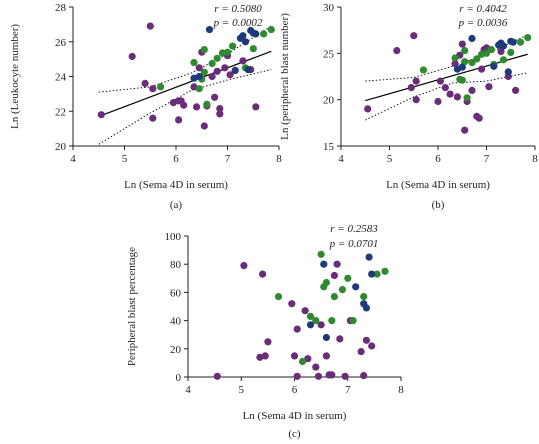 The height and width of the screenshot is (444, 539). What do you see at coordinates (329, 8) in the screenshot?
I see `y-tick-label: 30` at bounding box center [329, 8].